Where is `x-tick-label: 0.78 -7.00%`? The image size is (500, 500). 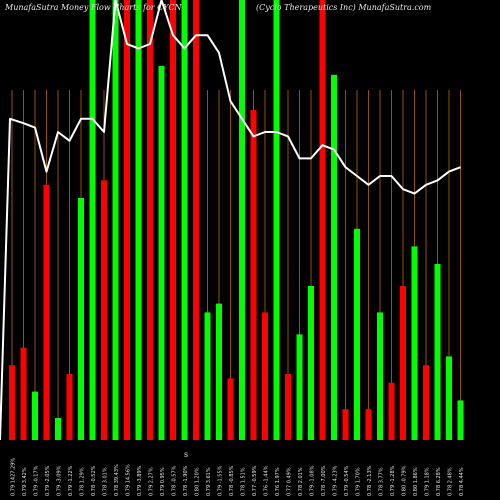
x-tick-label: 0.78 -7.00% is located at coordinates (324, 480).